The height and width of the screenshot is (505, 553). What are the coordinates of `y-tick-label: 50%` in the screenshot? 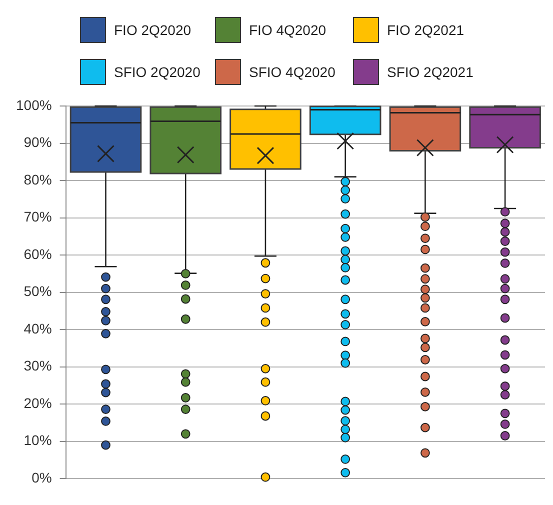 It's located at (38, 291).